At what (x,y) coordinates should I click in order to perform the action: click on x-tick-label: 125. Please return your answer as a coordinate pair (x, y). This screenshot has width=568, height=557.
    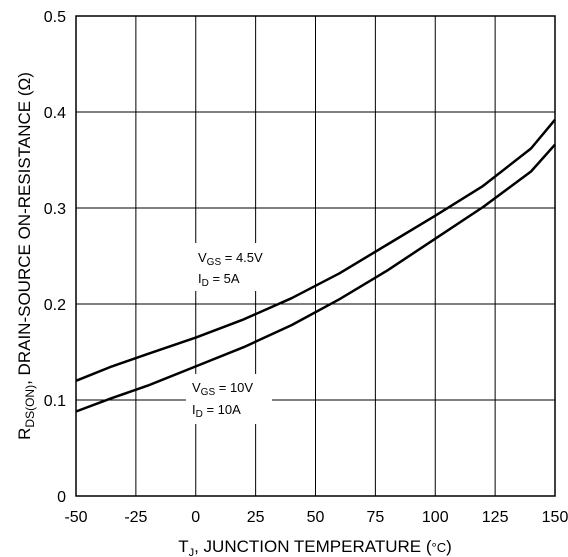
    Looking at the image, I should click on (495, 517).